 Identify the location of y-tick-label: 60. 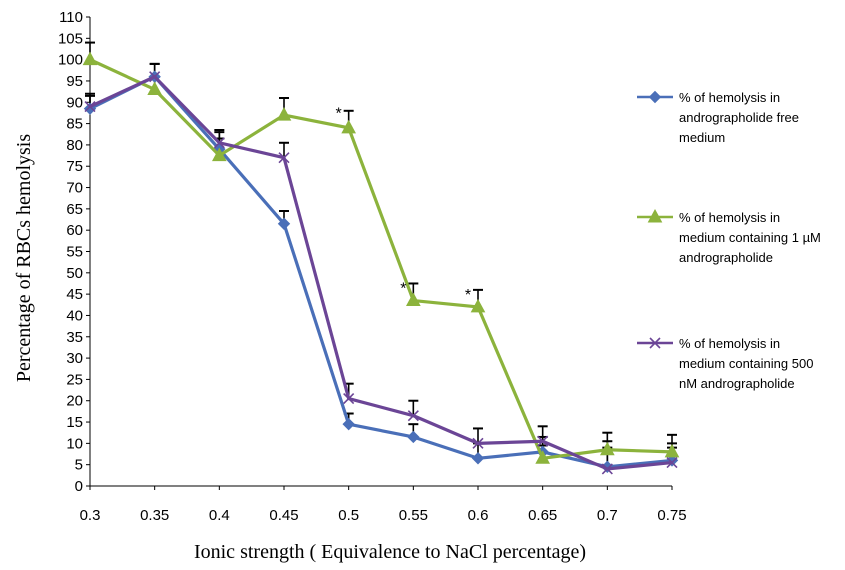
(74, 230).